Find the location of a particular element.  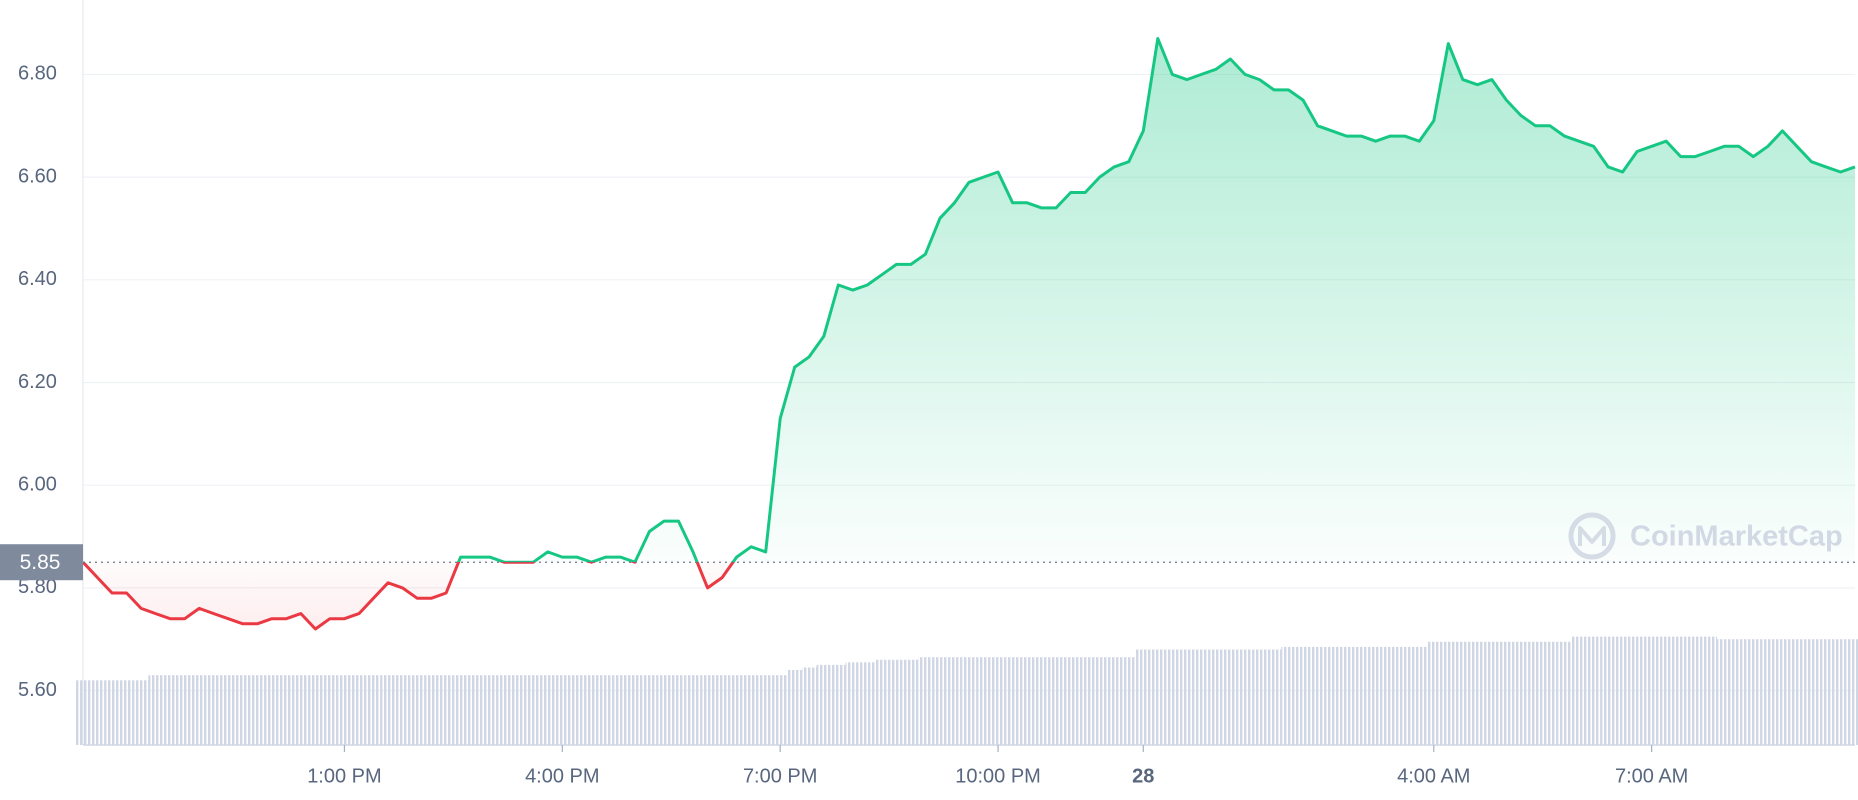

x-tick-label: 28 is located at coordinates (1143, 776).